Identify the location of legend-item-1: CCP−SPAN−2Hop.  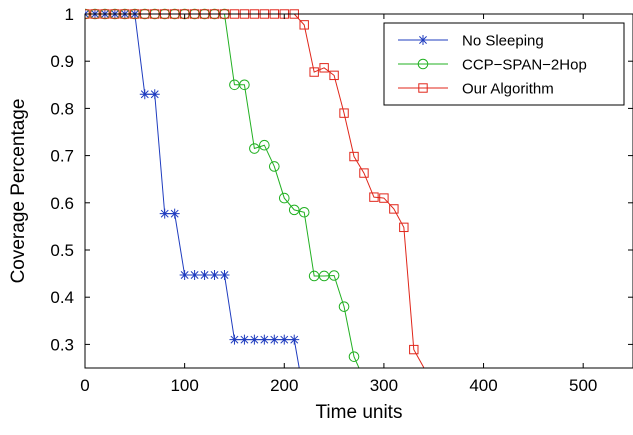
(492, 65).